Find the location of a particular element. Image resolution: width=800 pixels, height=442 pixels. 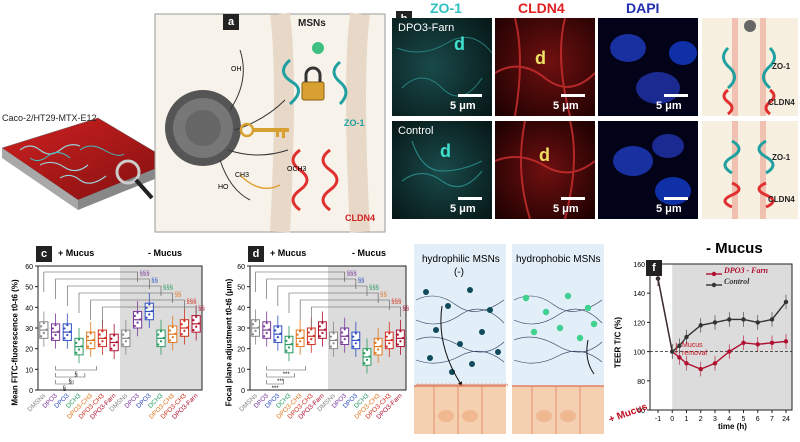

chem-label-ho: HO is located at coordinates (223, 187).